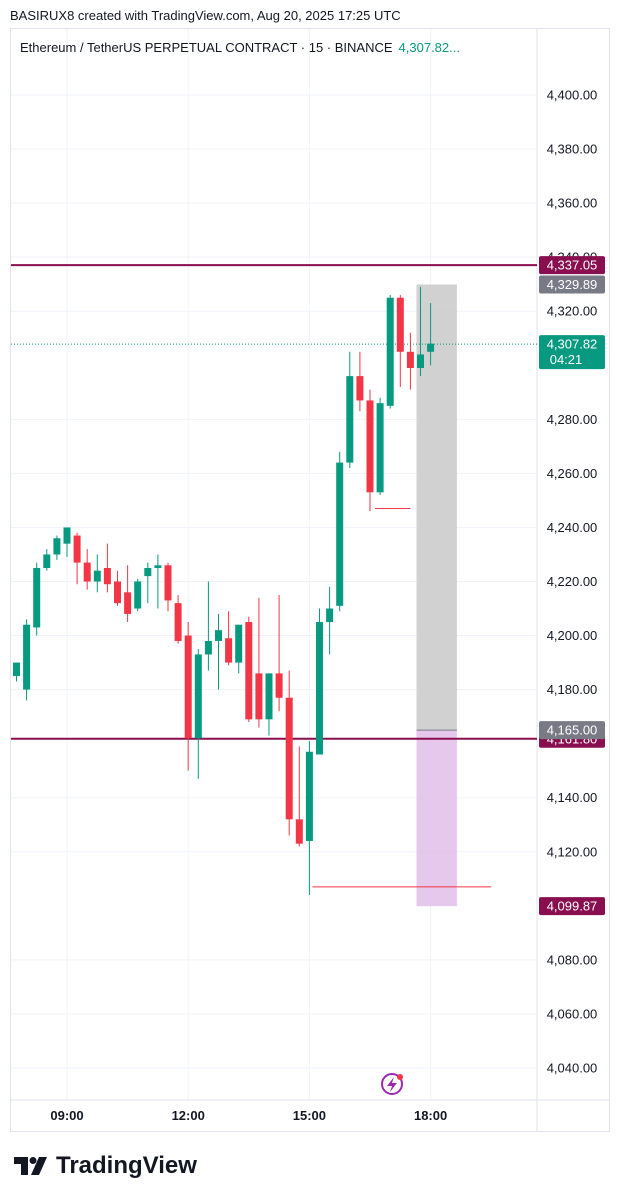 This screenshot has height=1200, width=622. I want to click on lightning-icon, so click(392, 1084).